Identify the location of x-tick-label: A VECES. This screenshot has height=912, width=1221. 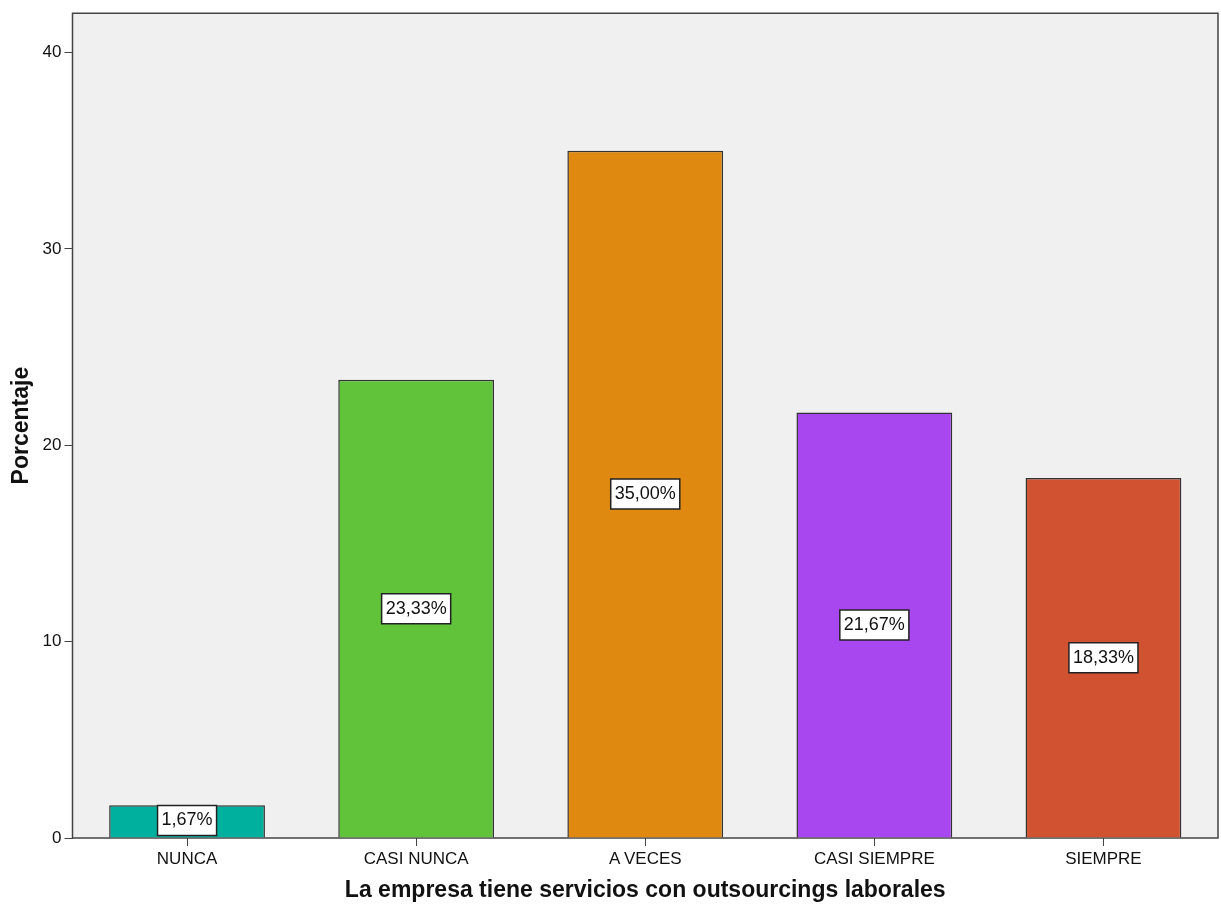
(645, 858).